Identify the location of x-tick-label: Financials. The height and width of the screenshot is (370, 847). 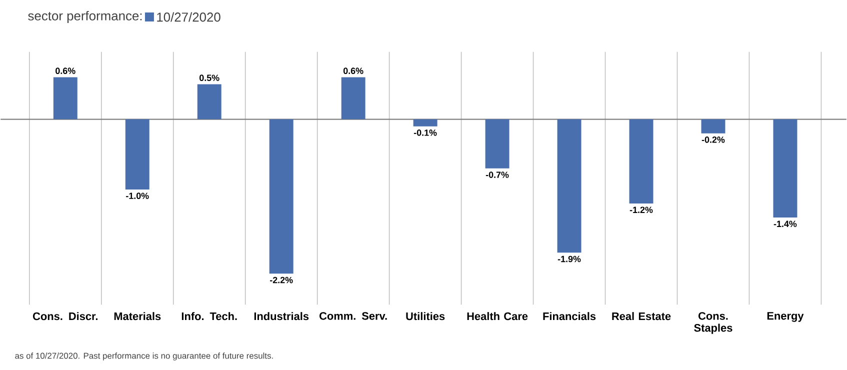
(569, 316).